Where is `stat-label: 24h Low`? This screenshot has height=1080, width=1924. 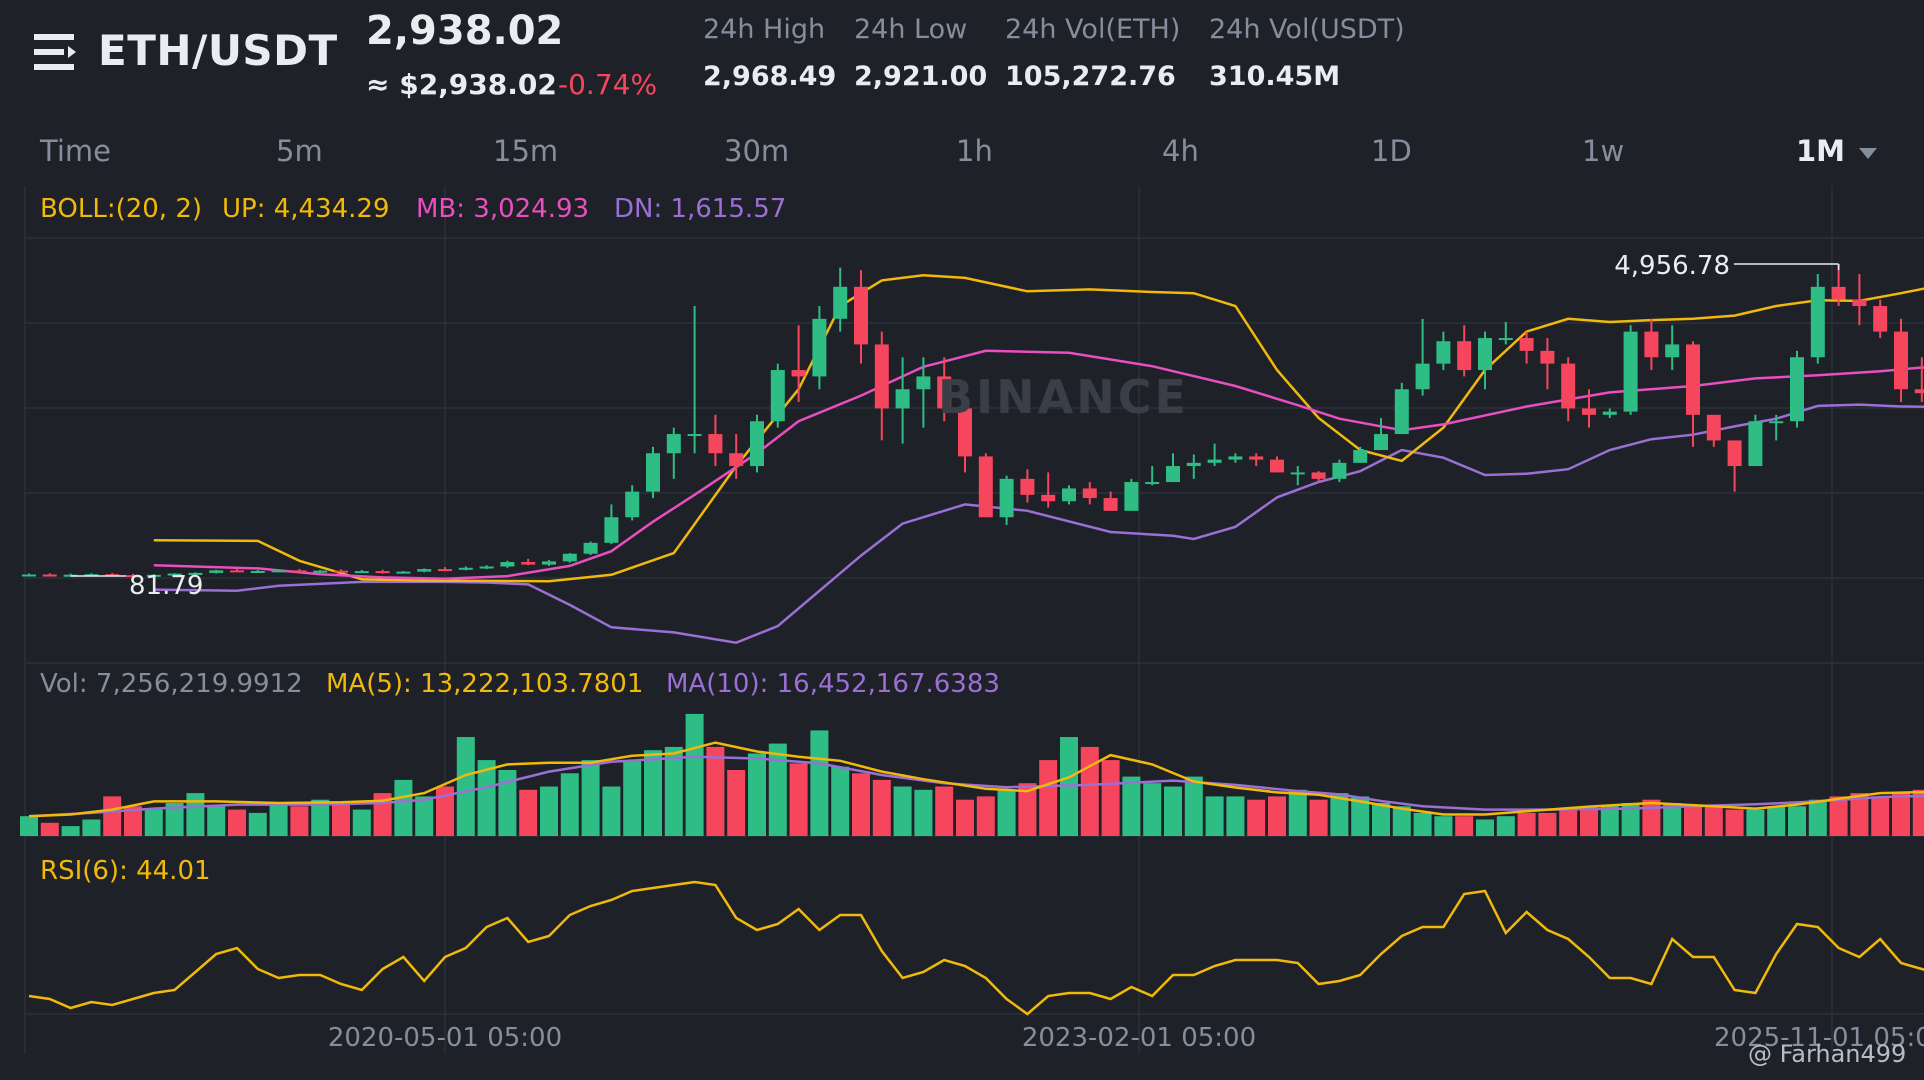 stat-label: 24h Low is located at coordinates (911, 29).